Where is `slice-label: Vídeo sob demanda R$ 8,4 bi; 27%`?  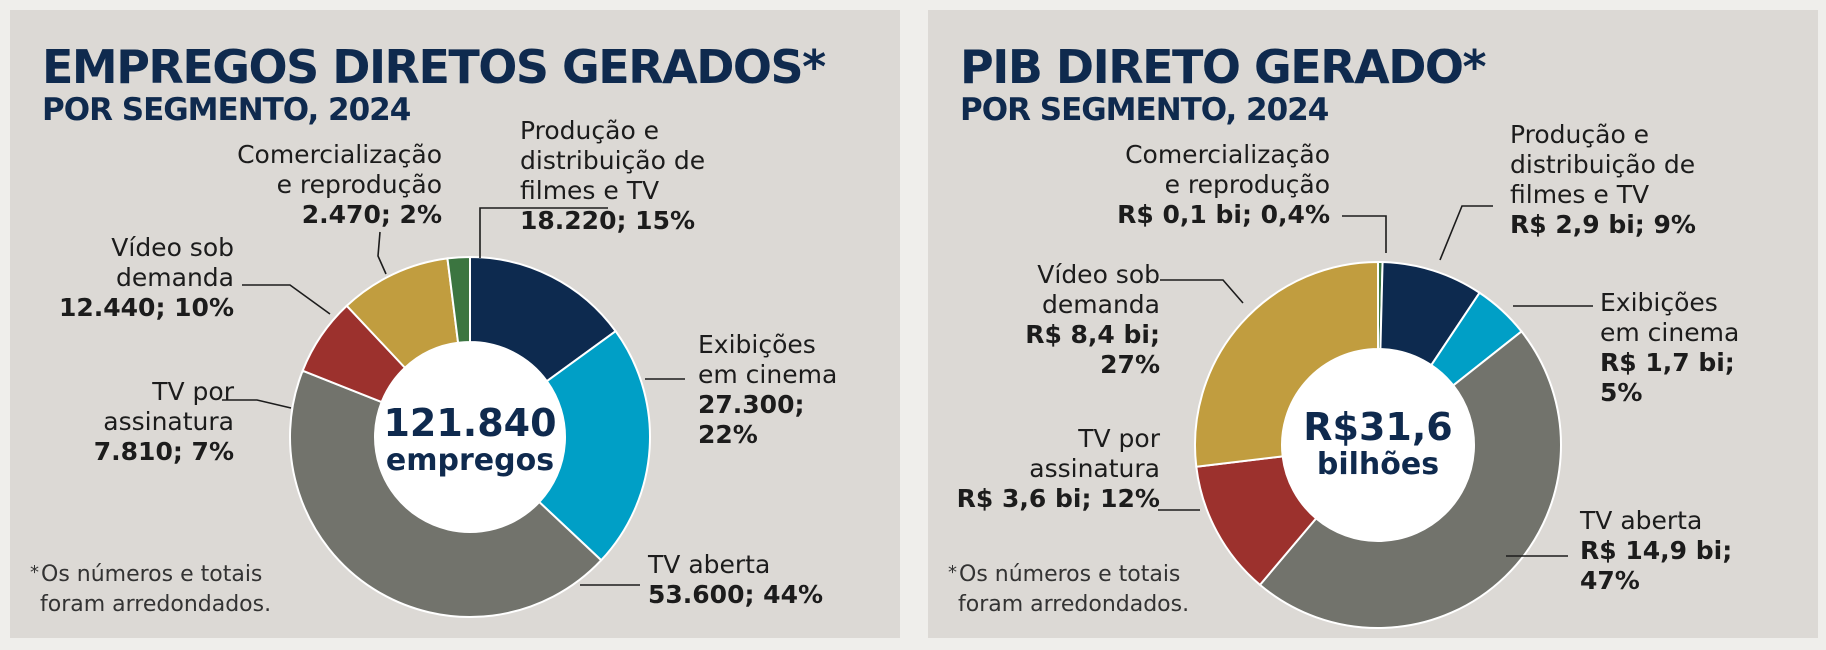 slice-label: Vídeo sob demanda R$ 8,4 bi; 27% is located at coordinates (1092, 320).